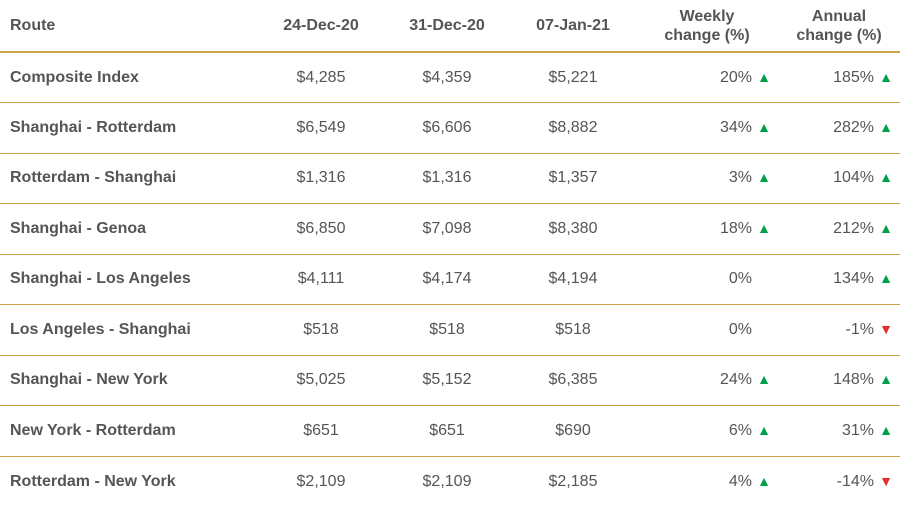 This screenshot has height=507, width=900. Describe the element at coordinates (129, 229) in the screenshot. I see `route-cell: Shanghai - Genoa` at that location.